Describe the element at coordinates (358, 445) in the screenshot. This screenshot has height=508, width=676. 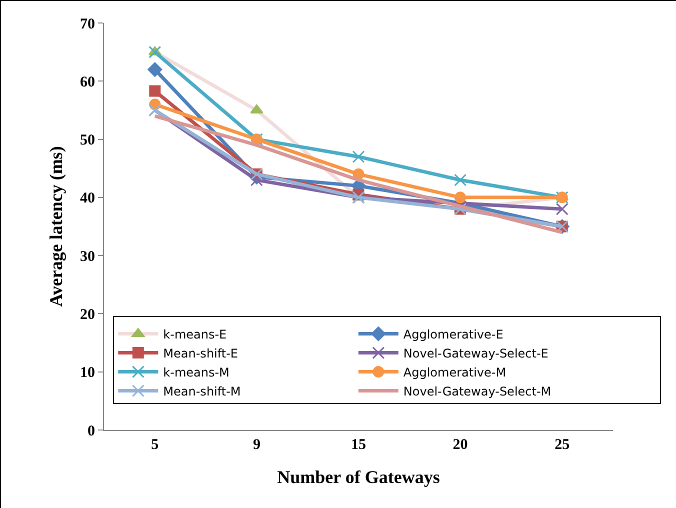
I see `x-tick-label: 15` at that location.